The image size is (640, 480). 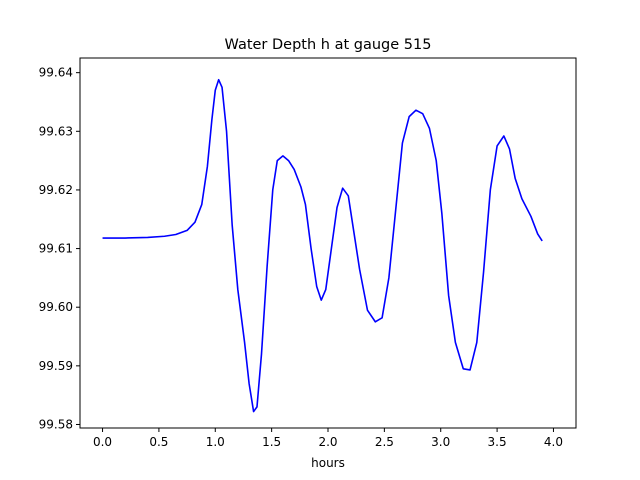 I want to click on x-axis-label: hours, so click(x=328, y=463).